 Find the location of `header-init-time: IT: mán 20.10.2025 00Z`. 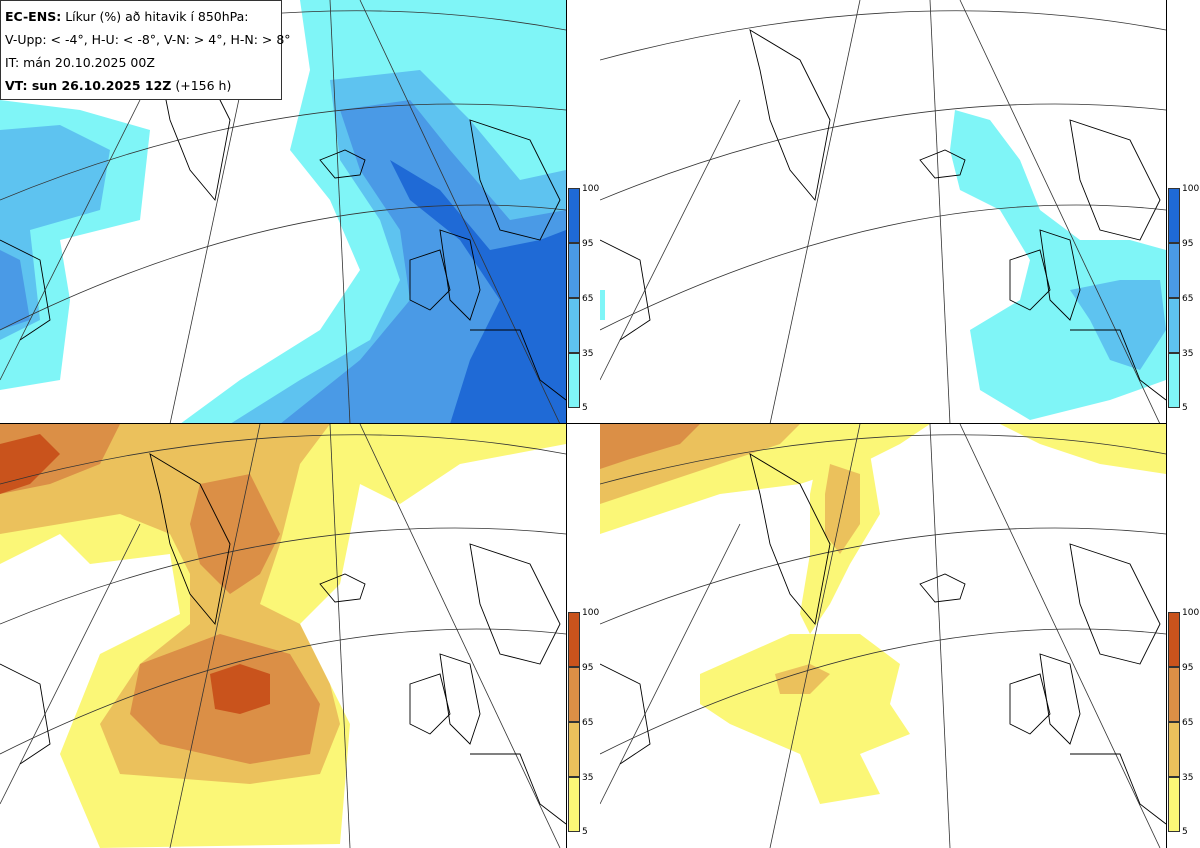

header-init-time: IT: mán 20.10.2025 00Z is located at coordinates (80, 62).